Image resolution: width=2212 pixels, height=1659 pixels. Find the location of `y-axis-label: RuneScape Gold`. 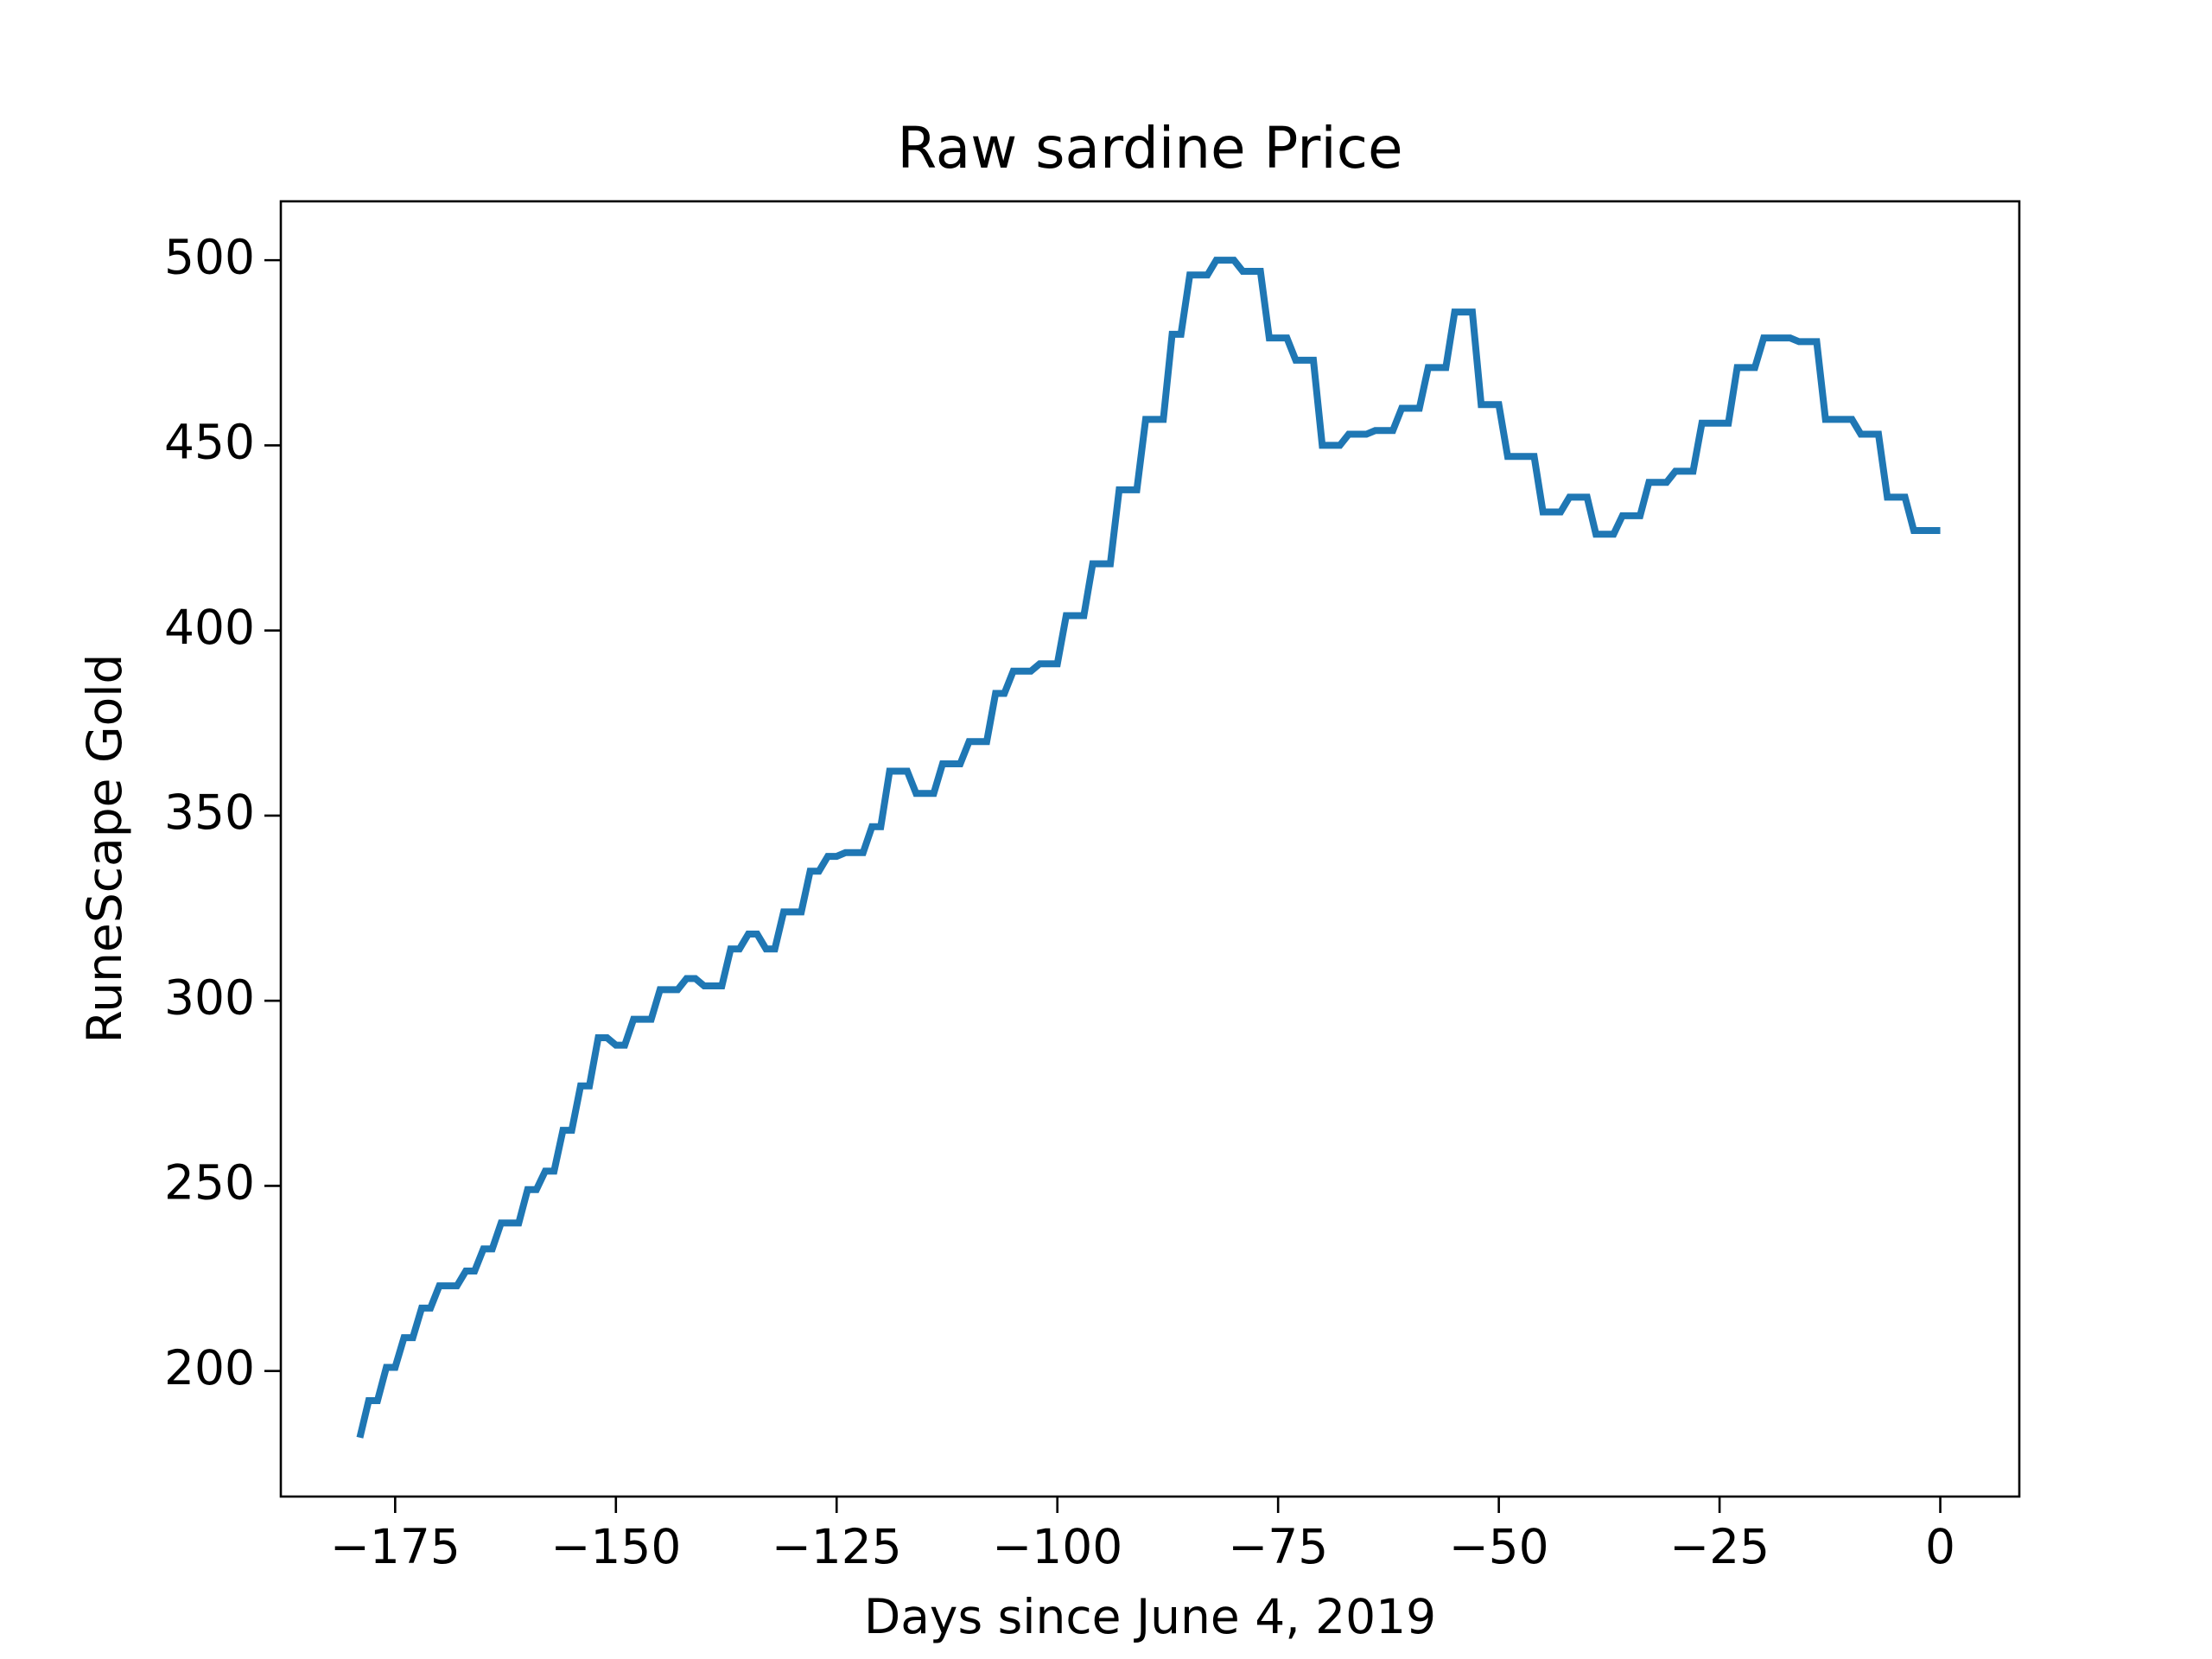

y-axis-label: RuneScape Gold is located at coordinates (104, 849).